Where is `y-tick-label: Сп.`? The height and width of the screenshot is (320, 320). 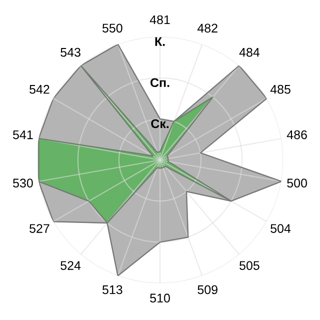 y-tick-label: Сп. is located at coordinates (160, 83).